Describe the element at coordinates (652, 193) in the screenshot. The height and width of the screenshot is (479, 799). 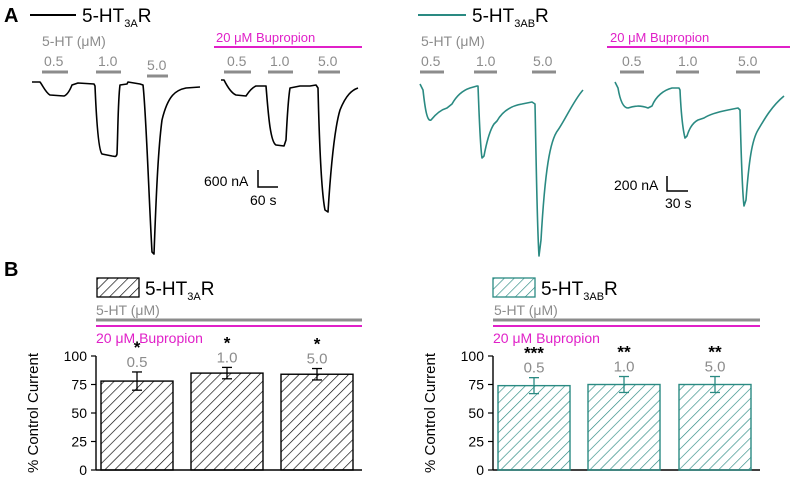
I see `scale-bar-3ab: 200 nA 30 s` at that location.